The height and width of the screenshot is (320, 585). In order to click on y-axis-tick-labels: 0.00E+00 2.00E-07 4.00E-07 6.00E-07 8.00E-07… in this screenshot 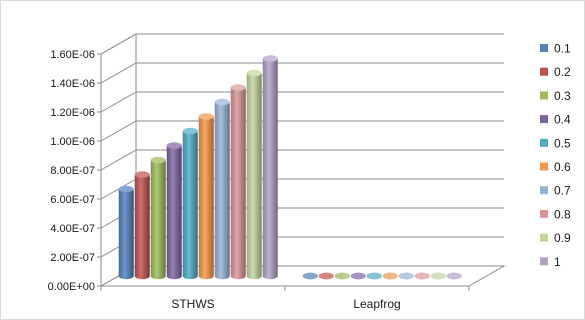, I will do `click(71, 171)`.